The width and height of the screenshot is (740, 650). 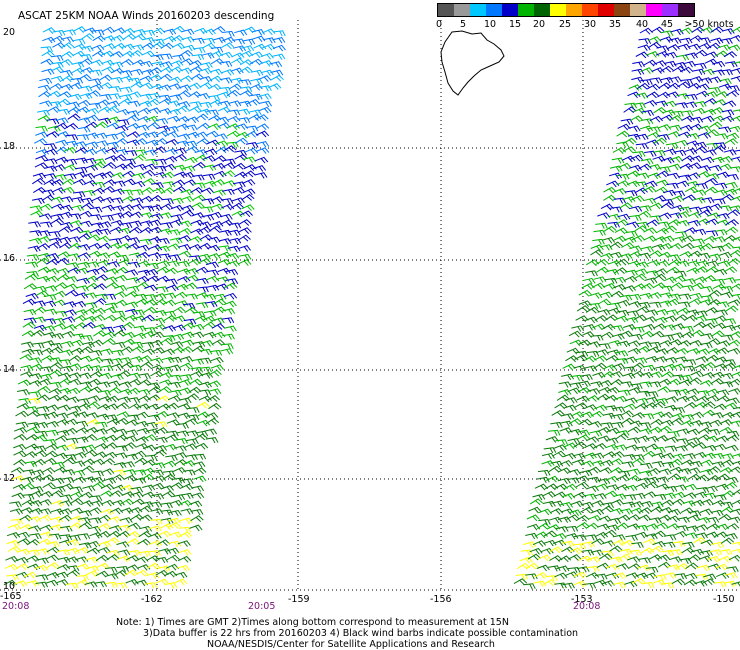 I want to click on scale-swatch, so click(x=526, y=10).